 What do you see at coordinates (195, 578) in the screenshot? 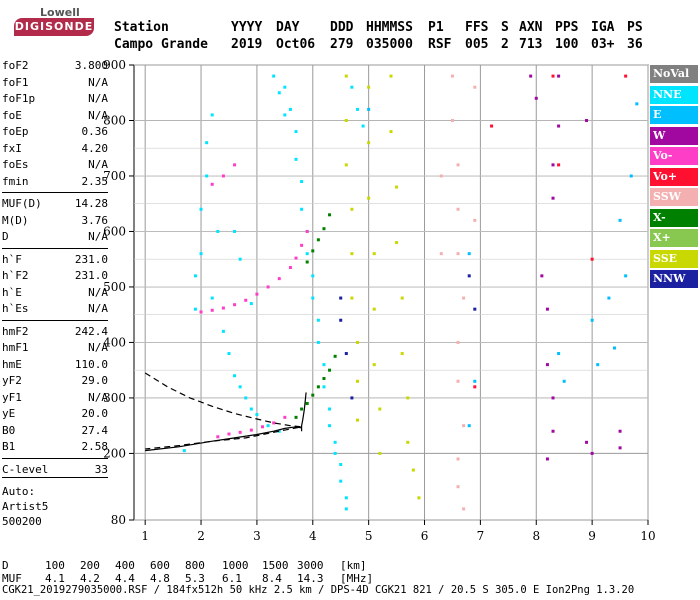
I see `muf-row-value: 5.3` at bounding box center [195, 578].